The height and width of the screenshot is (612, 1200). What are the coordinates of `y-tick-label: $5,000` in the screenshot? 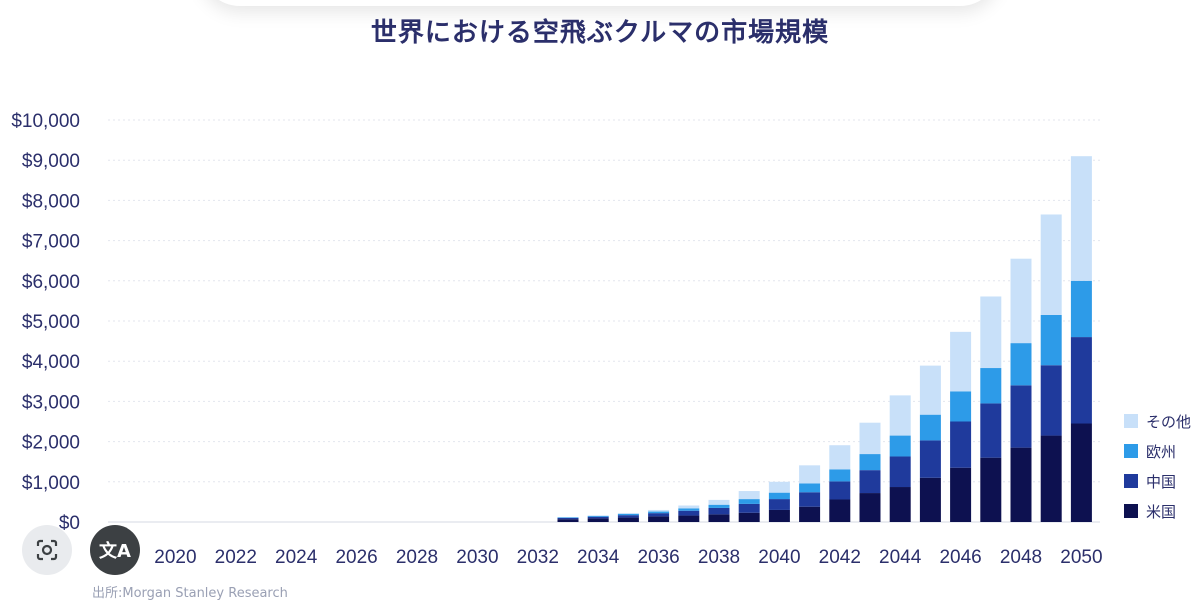 It's located at (51, 322).